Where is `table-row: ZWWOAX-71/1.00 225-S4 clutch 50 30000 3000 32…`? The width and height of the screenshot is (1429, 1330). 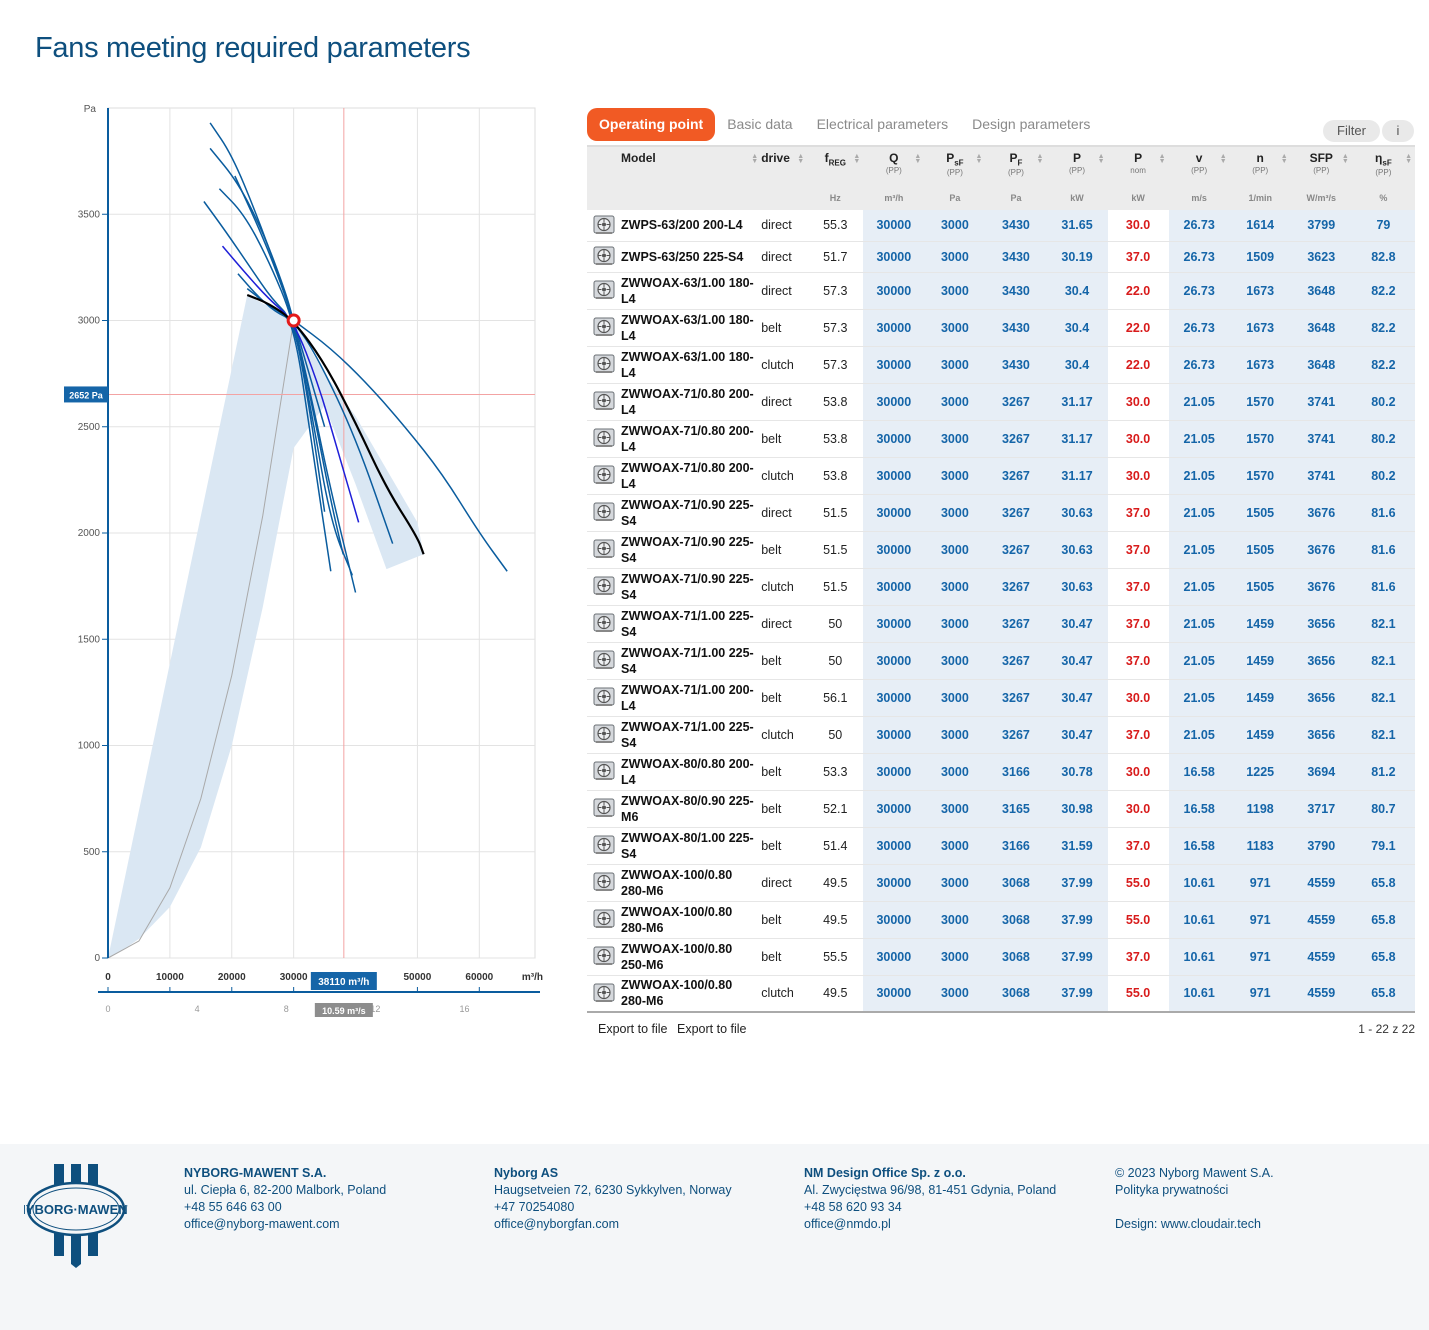
table-row: ZWWOAX-71/1.00 225-S4 clutch 50 30000 3000 32… is located at coordinates (1001, 735).